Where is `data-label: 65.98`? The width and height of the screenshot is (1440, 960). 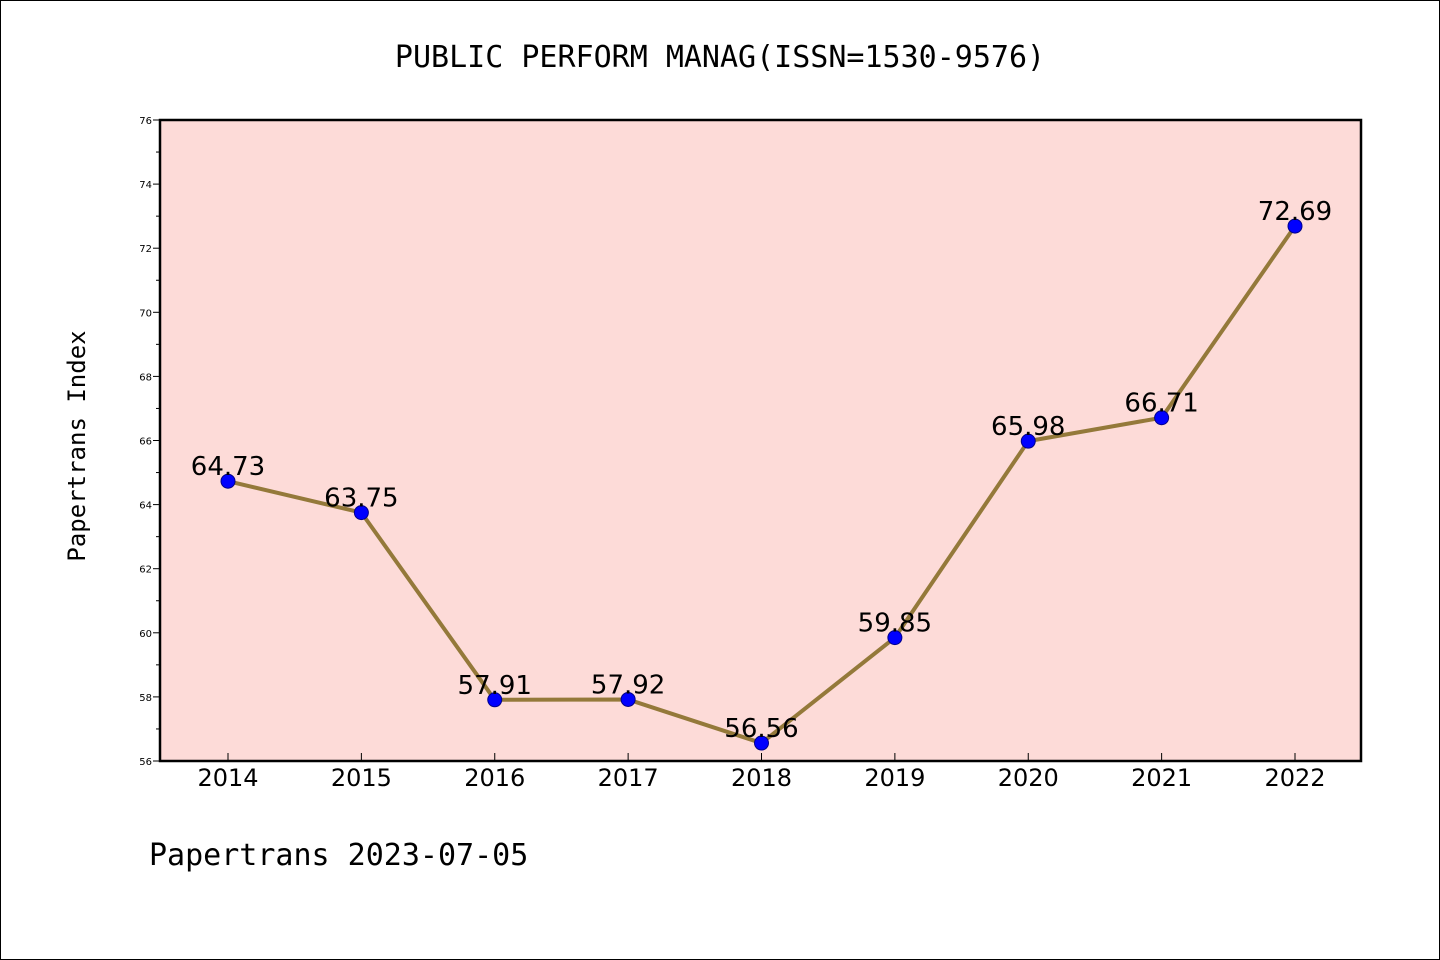 data-label: 65.98 is located at coordinates (1028, 427).